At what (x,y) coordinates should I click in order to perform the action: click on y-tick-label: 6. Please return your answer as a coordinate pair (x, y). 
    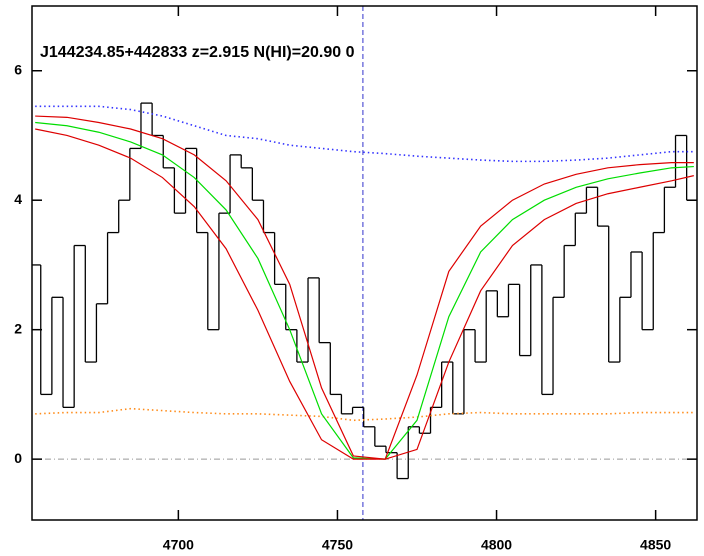
    Looking at the image, I should click on (18, 69).